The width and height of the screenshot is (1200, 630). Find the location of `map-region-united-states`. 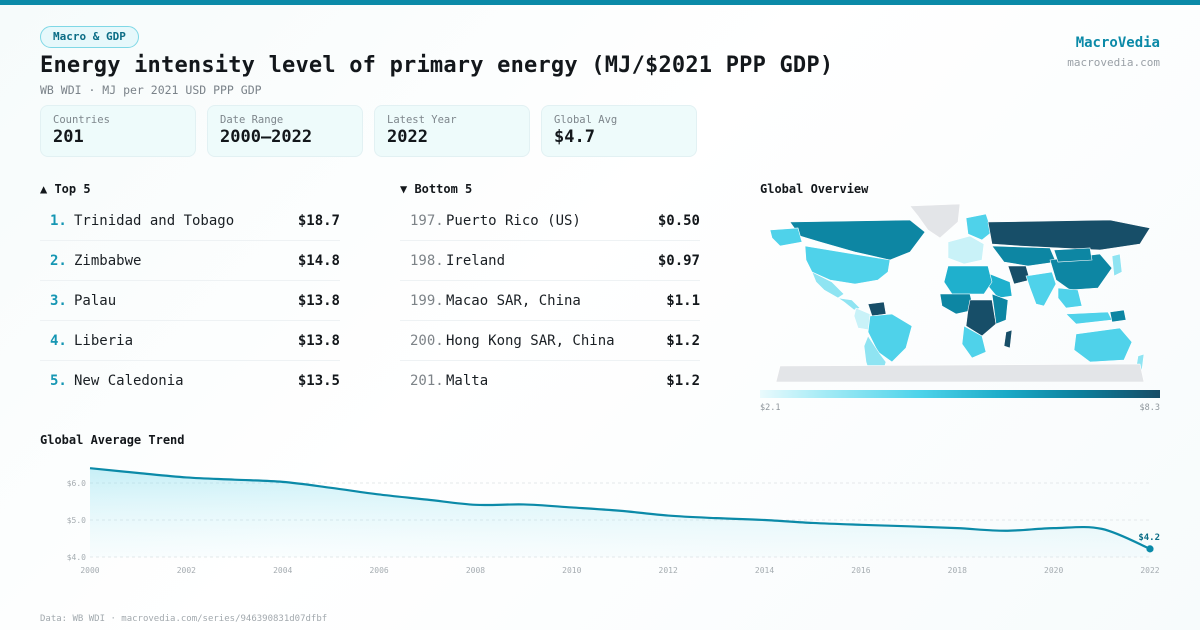

map-region-united-states is located at coordinates (847, 265).